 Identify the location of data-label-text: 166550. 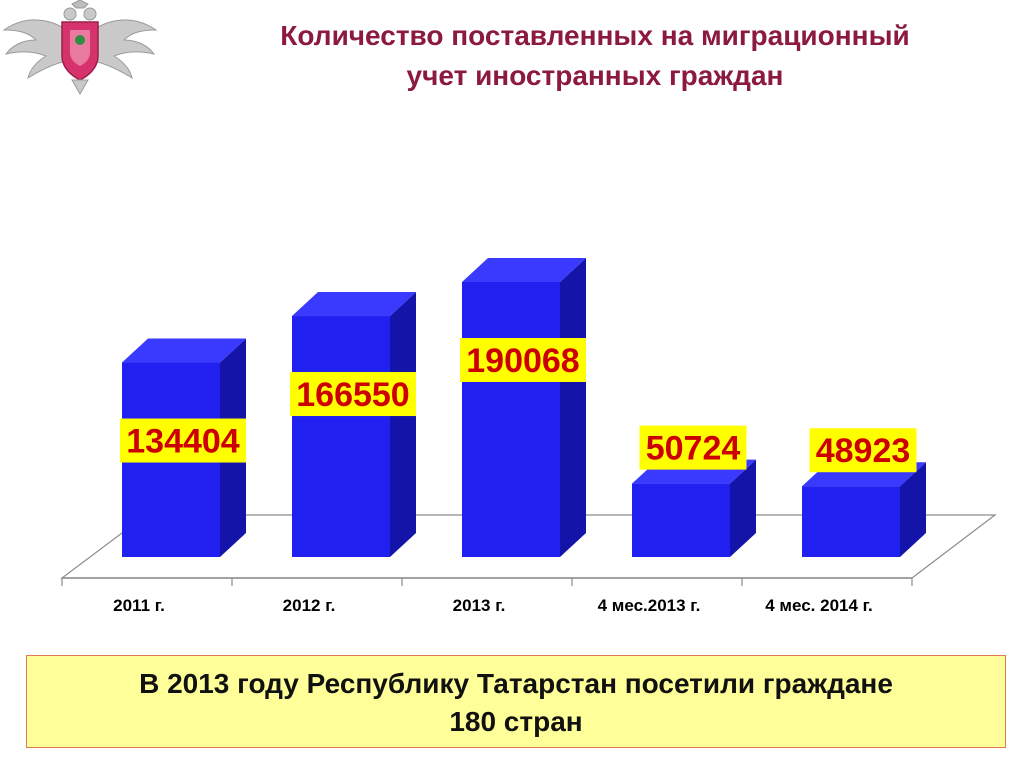
(352, 395).